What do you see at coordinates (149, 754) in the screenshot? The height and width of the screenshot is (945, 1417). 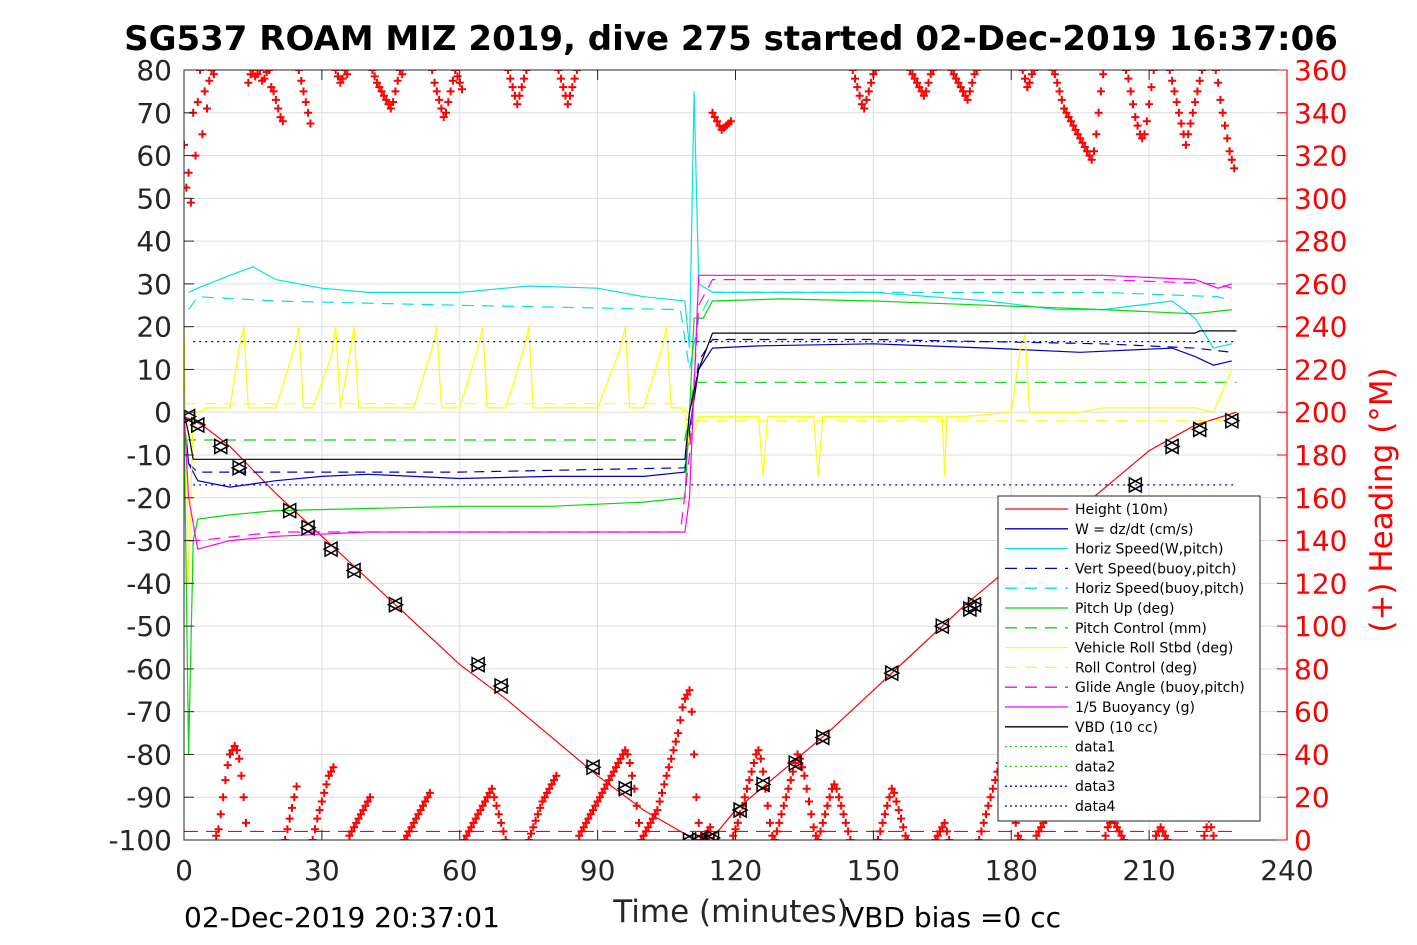 I see `y-tick-label: -80` at bounding box center [149, 754].